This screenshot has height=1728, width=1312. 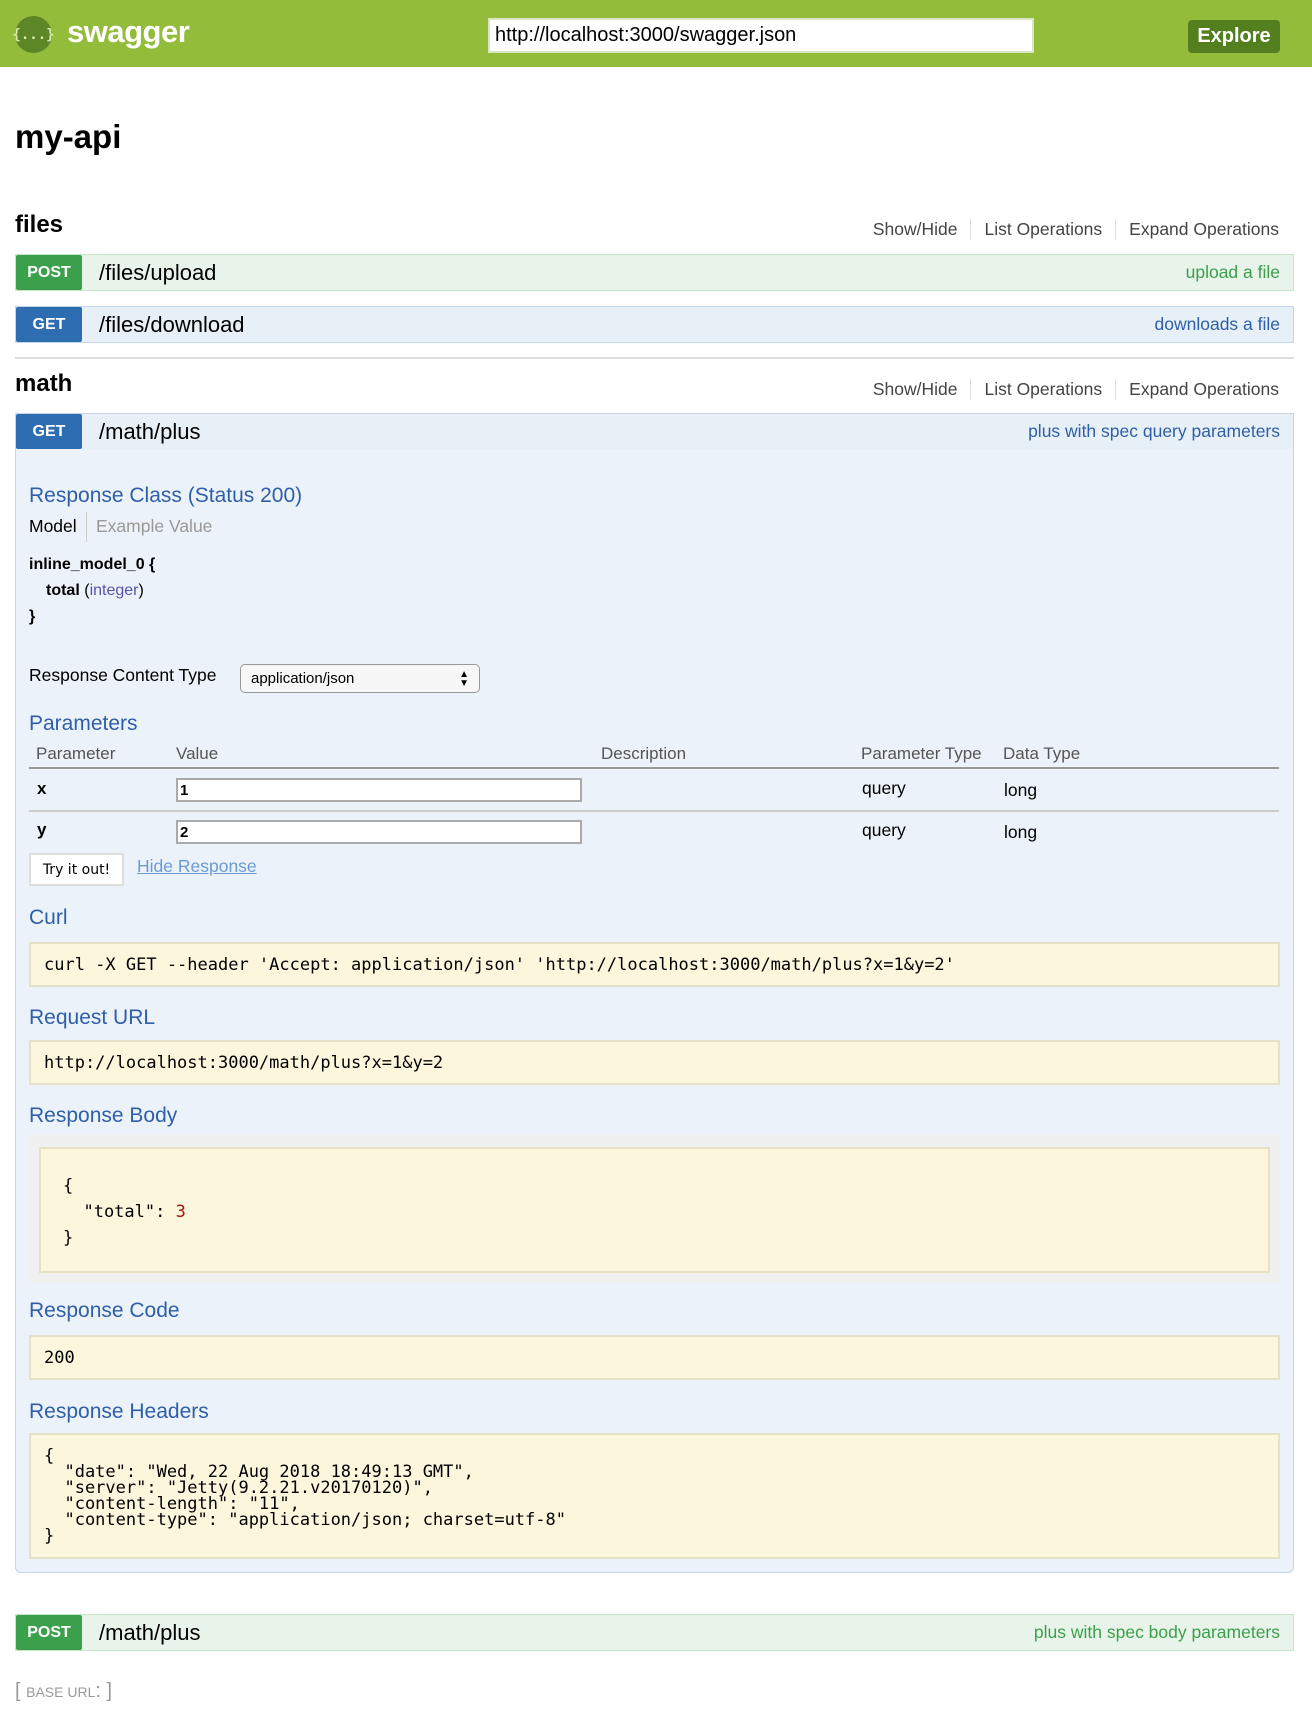 What do you see at coordinates (48, 917) in the screenshot?
I see `curl-heading: Curl` at bounding box center [48, 917].